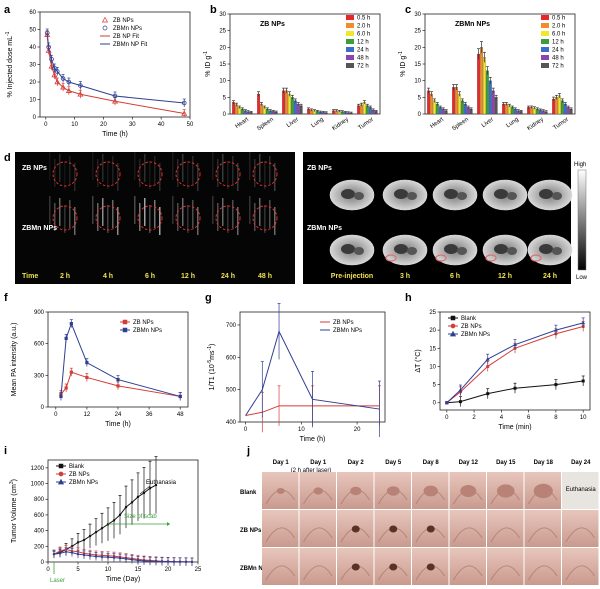 The height and width of the screenshot is (589, 600). I want to click on panel-g-x-tick-label: 20, so click(357, 430).